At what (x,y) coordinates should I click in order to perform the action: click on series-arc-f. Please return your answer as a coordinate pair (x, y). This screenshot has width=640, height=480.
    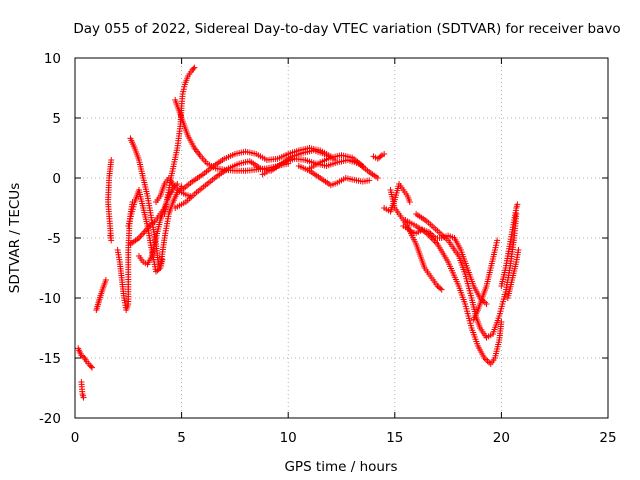
    Looking at the image, I should click on (146, 203).